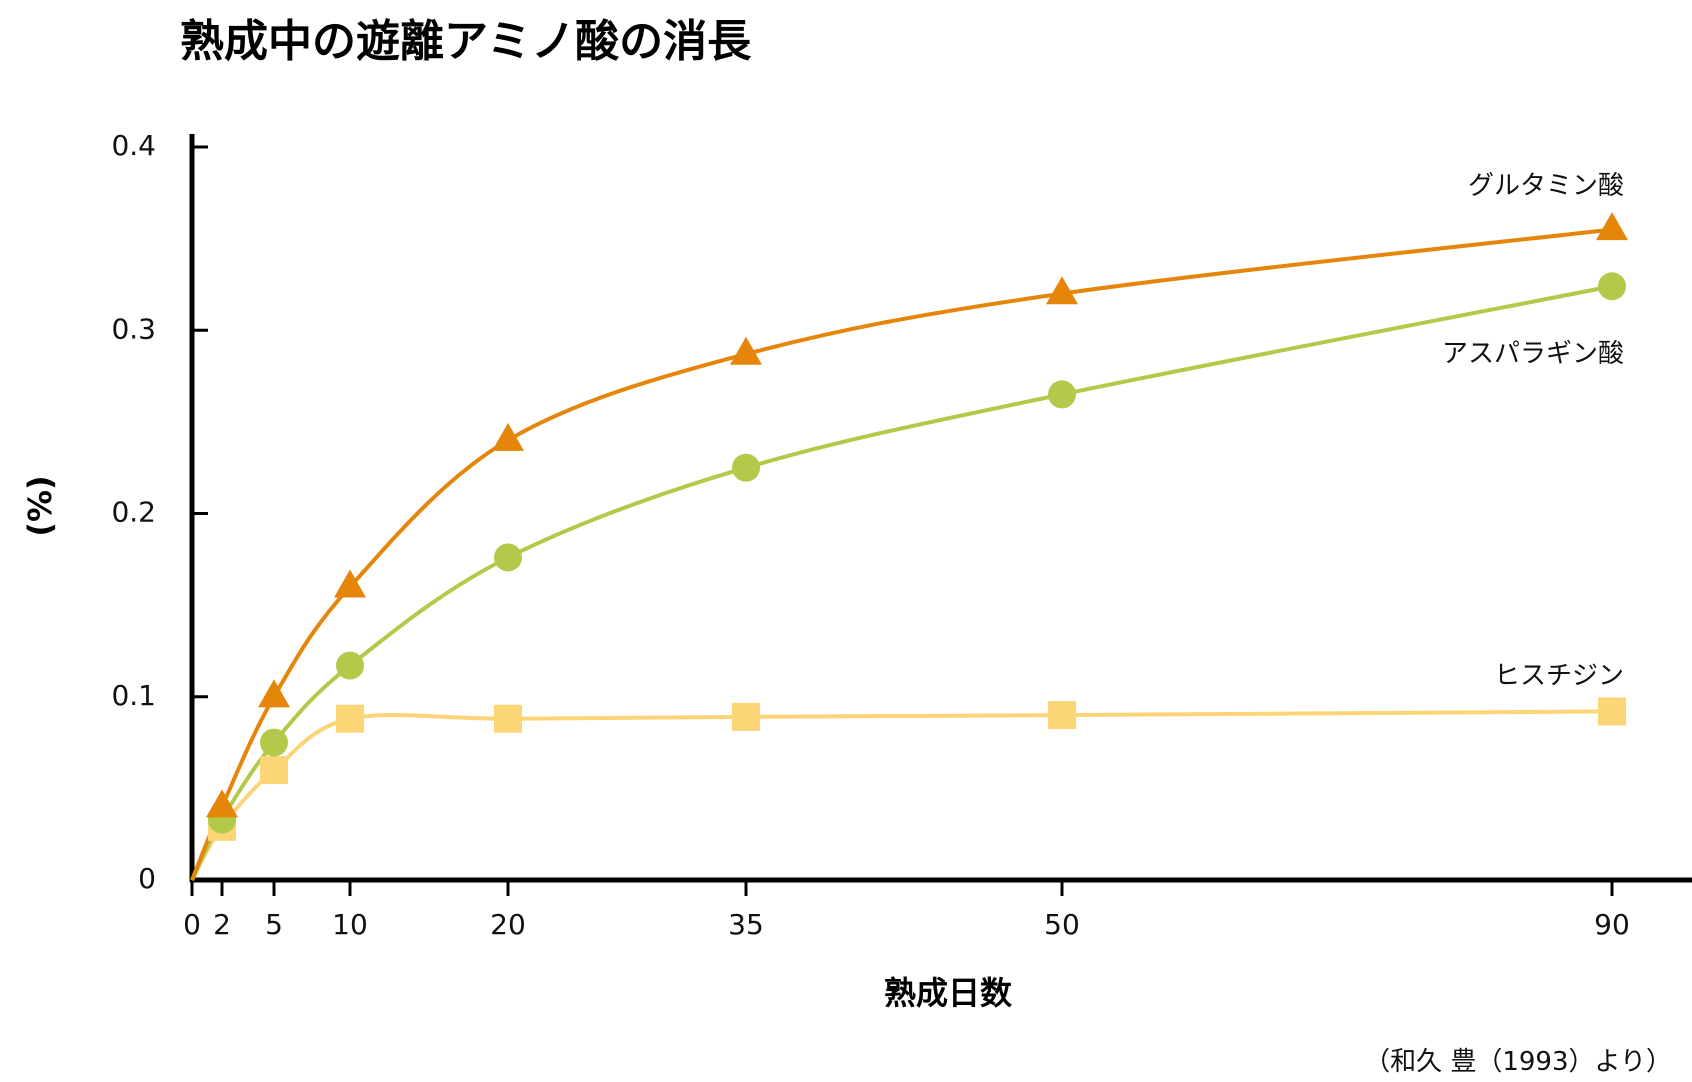 Image resolution: width=1692 pixels, height=1082 pixels. Describe the element at coordinates (274, 924) in the screenshot. I see `x-tick-label: 5` at that location.